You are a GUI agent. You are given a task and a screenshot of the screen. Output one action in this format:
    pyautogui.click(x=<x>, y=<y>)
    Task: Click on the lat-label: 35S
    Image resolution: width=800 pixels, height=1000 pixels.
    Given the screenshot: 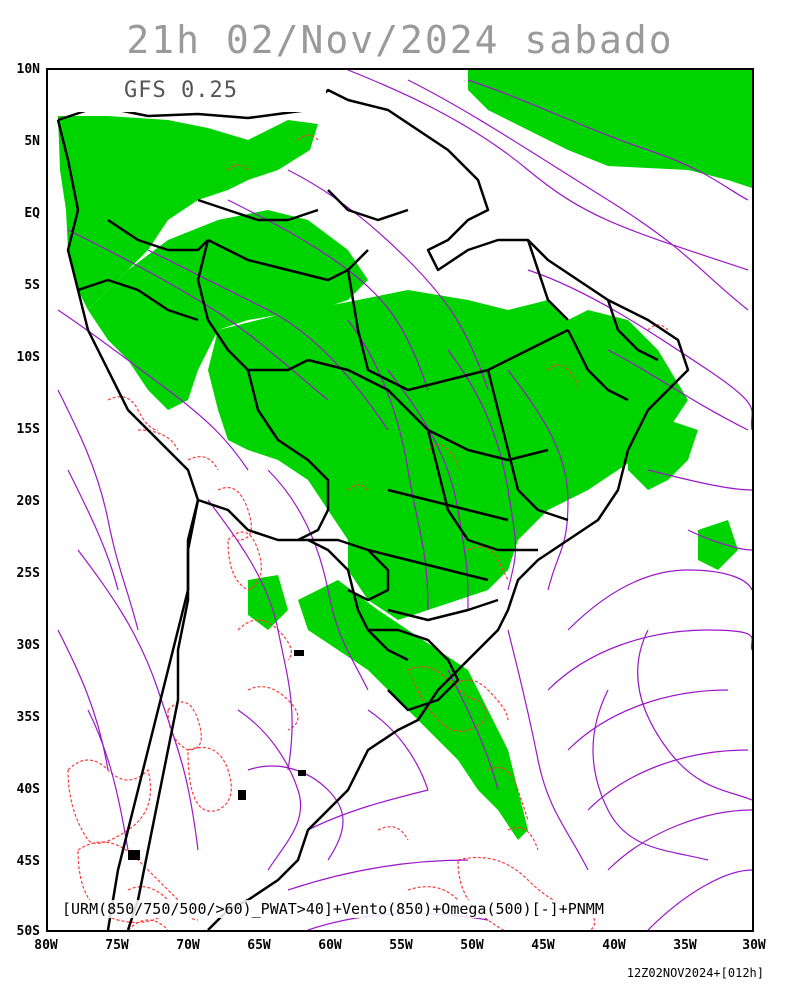 What is the action you would take?
    pyautogui.click(x=28, y=717)
    